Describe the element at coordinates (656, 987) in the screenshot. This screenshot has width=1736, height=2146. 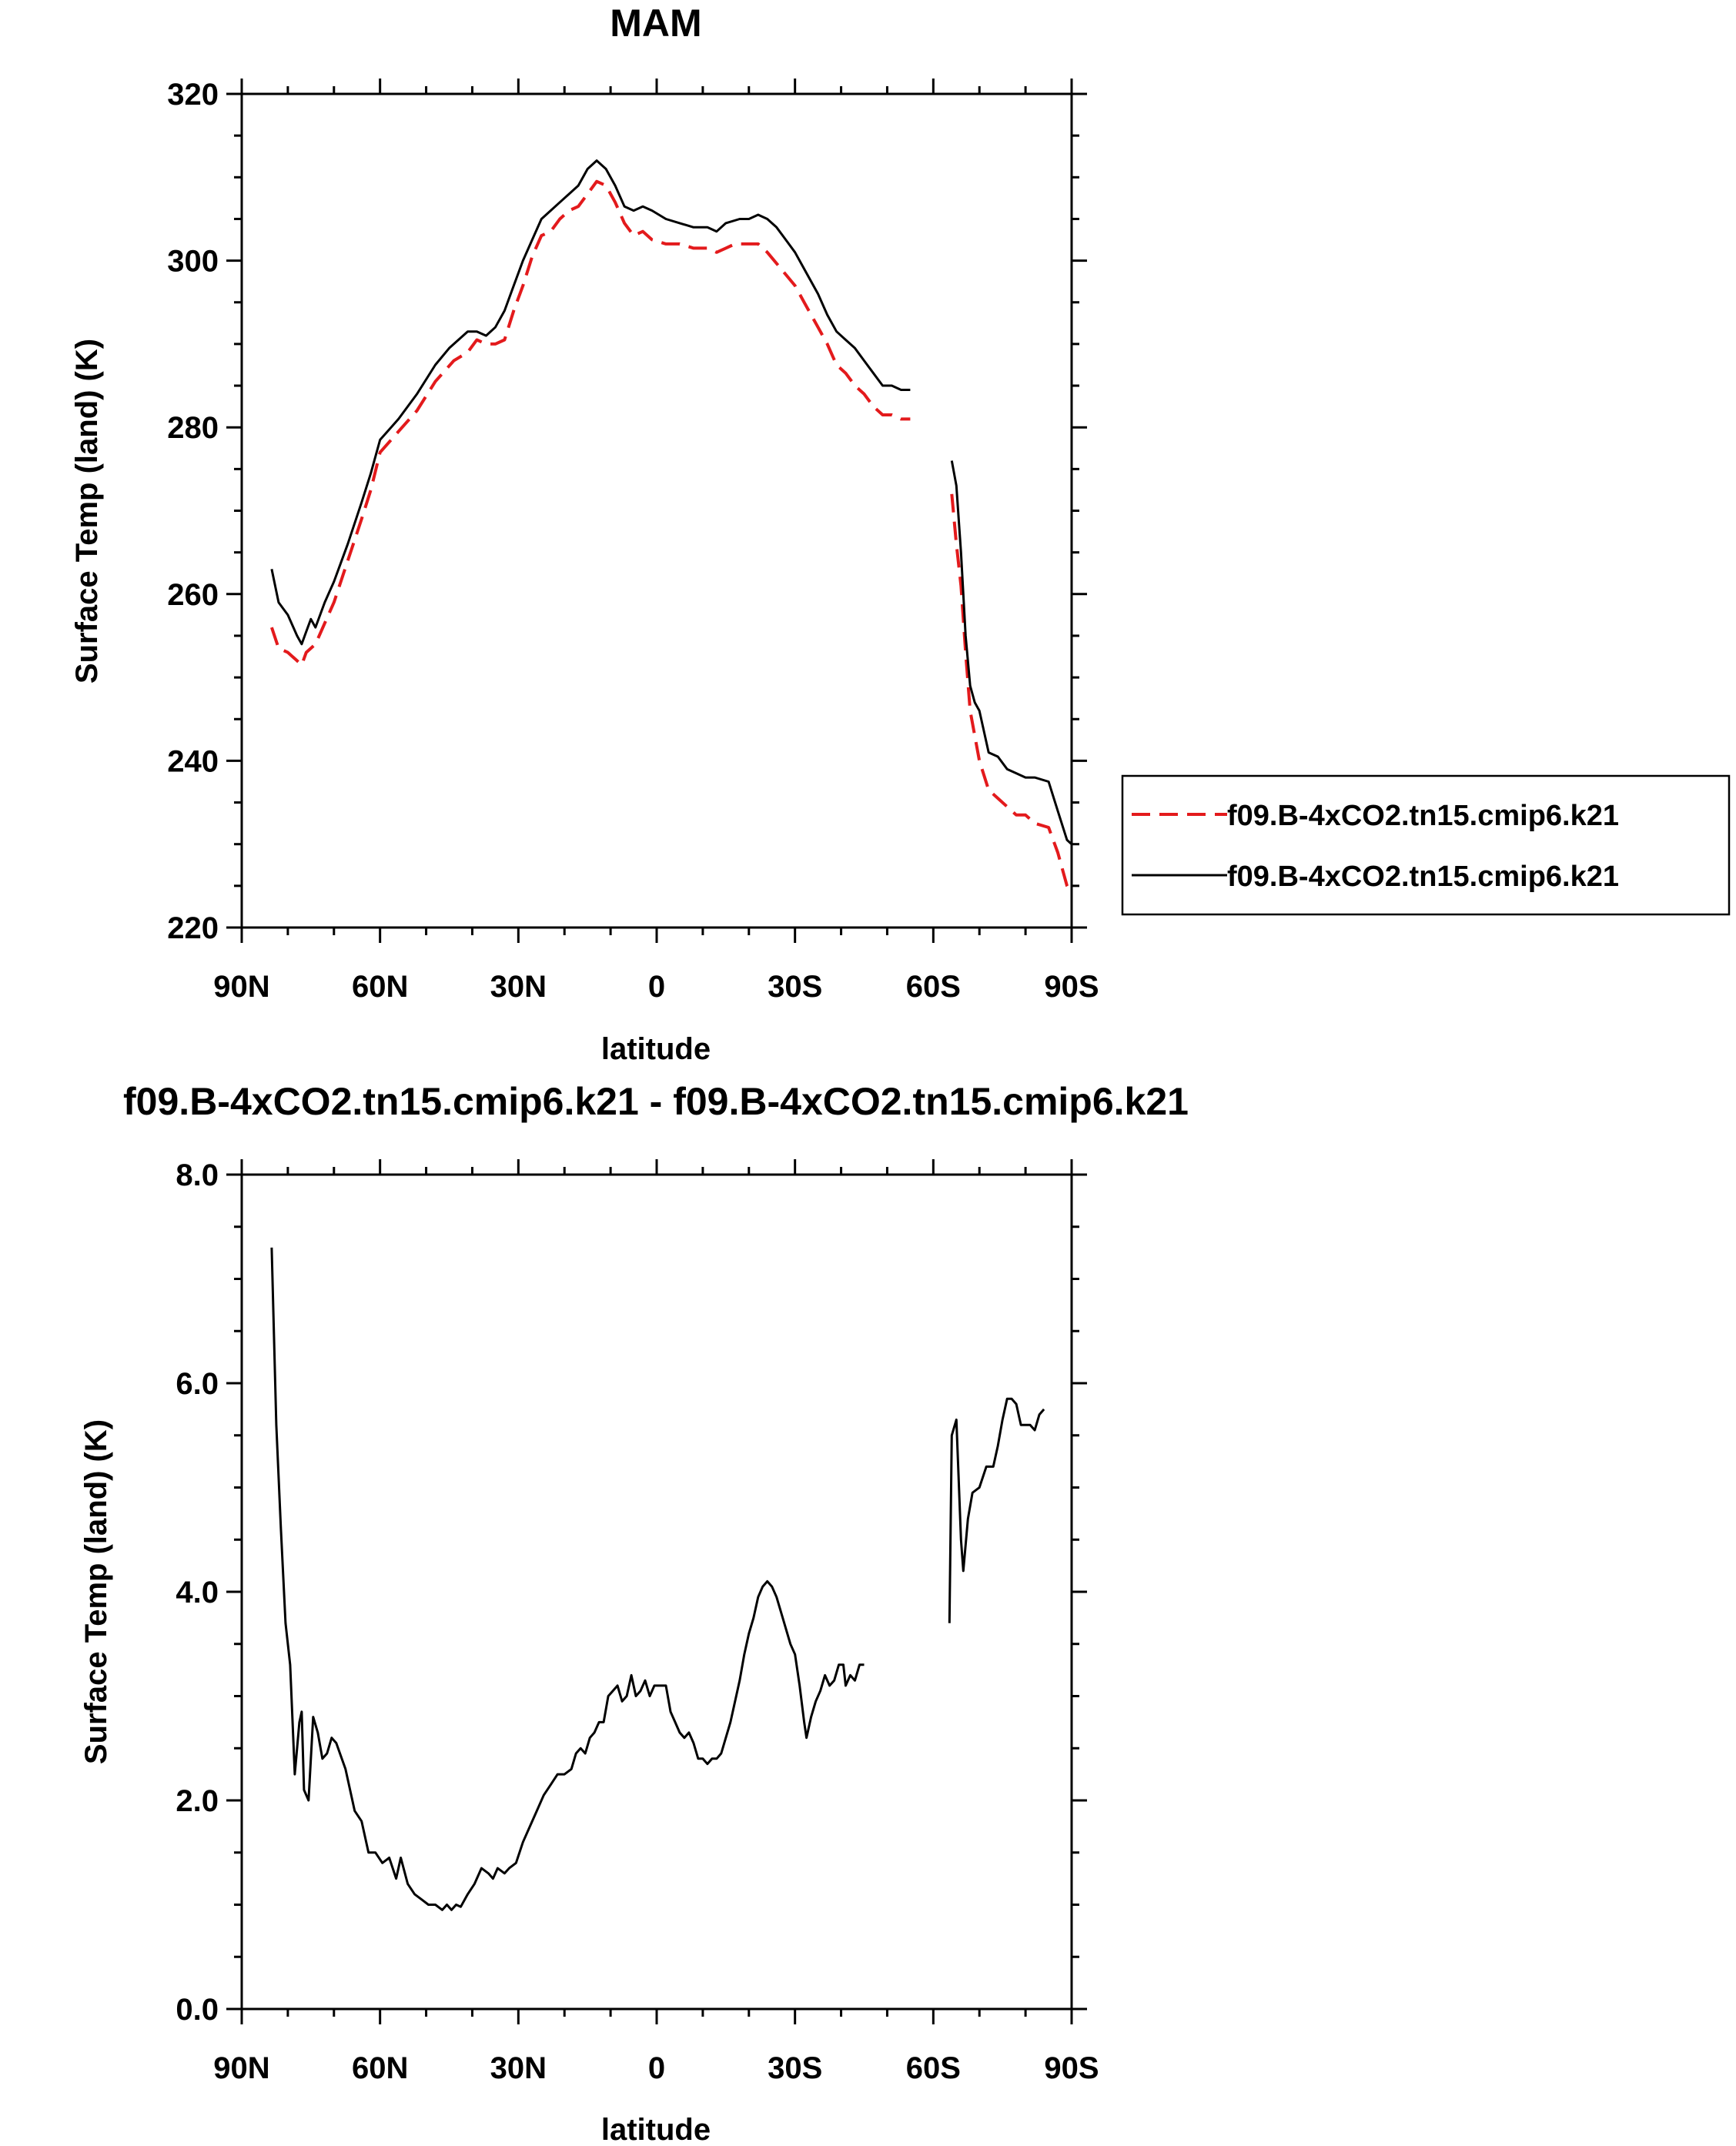
I see `top-x-tick-label: 0` at that location.